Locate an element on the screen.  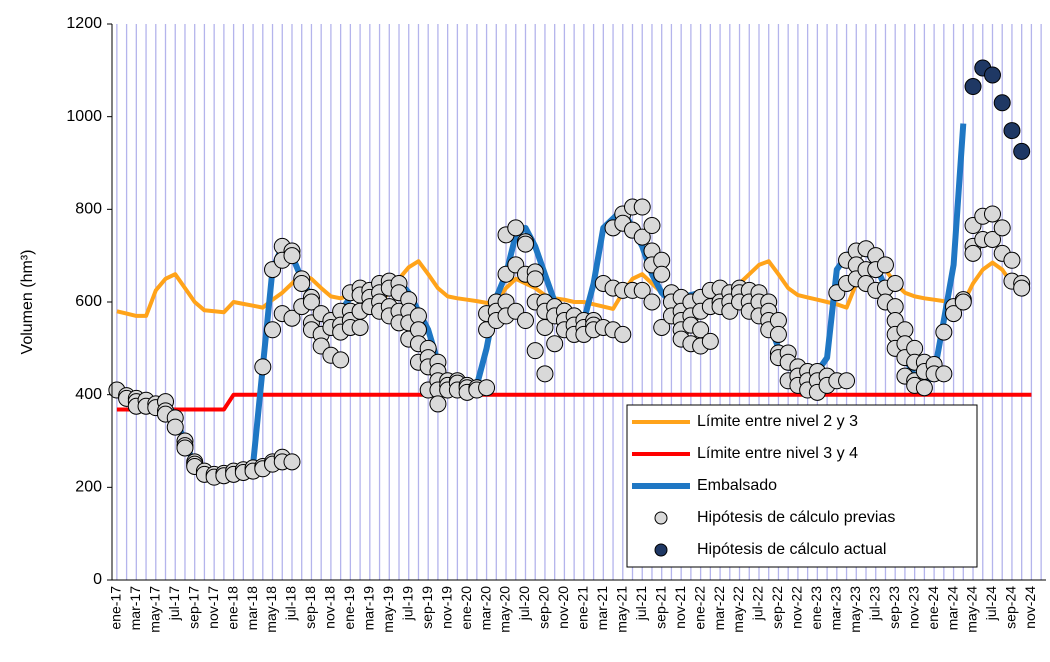
x-tick-label: jul-20 is located at coordinates (524, 603).